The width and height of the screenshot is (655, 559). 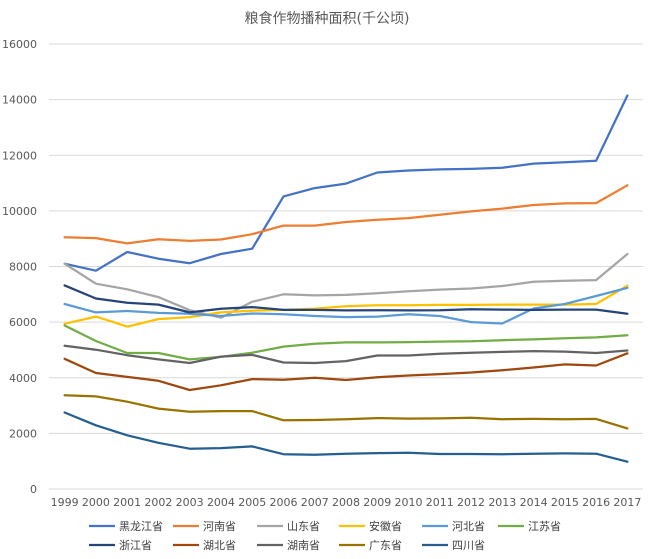 What do you see at coordinates (385, 545) in the screenshot?
I see `legend-label: 广东省` at bounding box center [385, 545].